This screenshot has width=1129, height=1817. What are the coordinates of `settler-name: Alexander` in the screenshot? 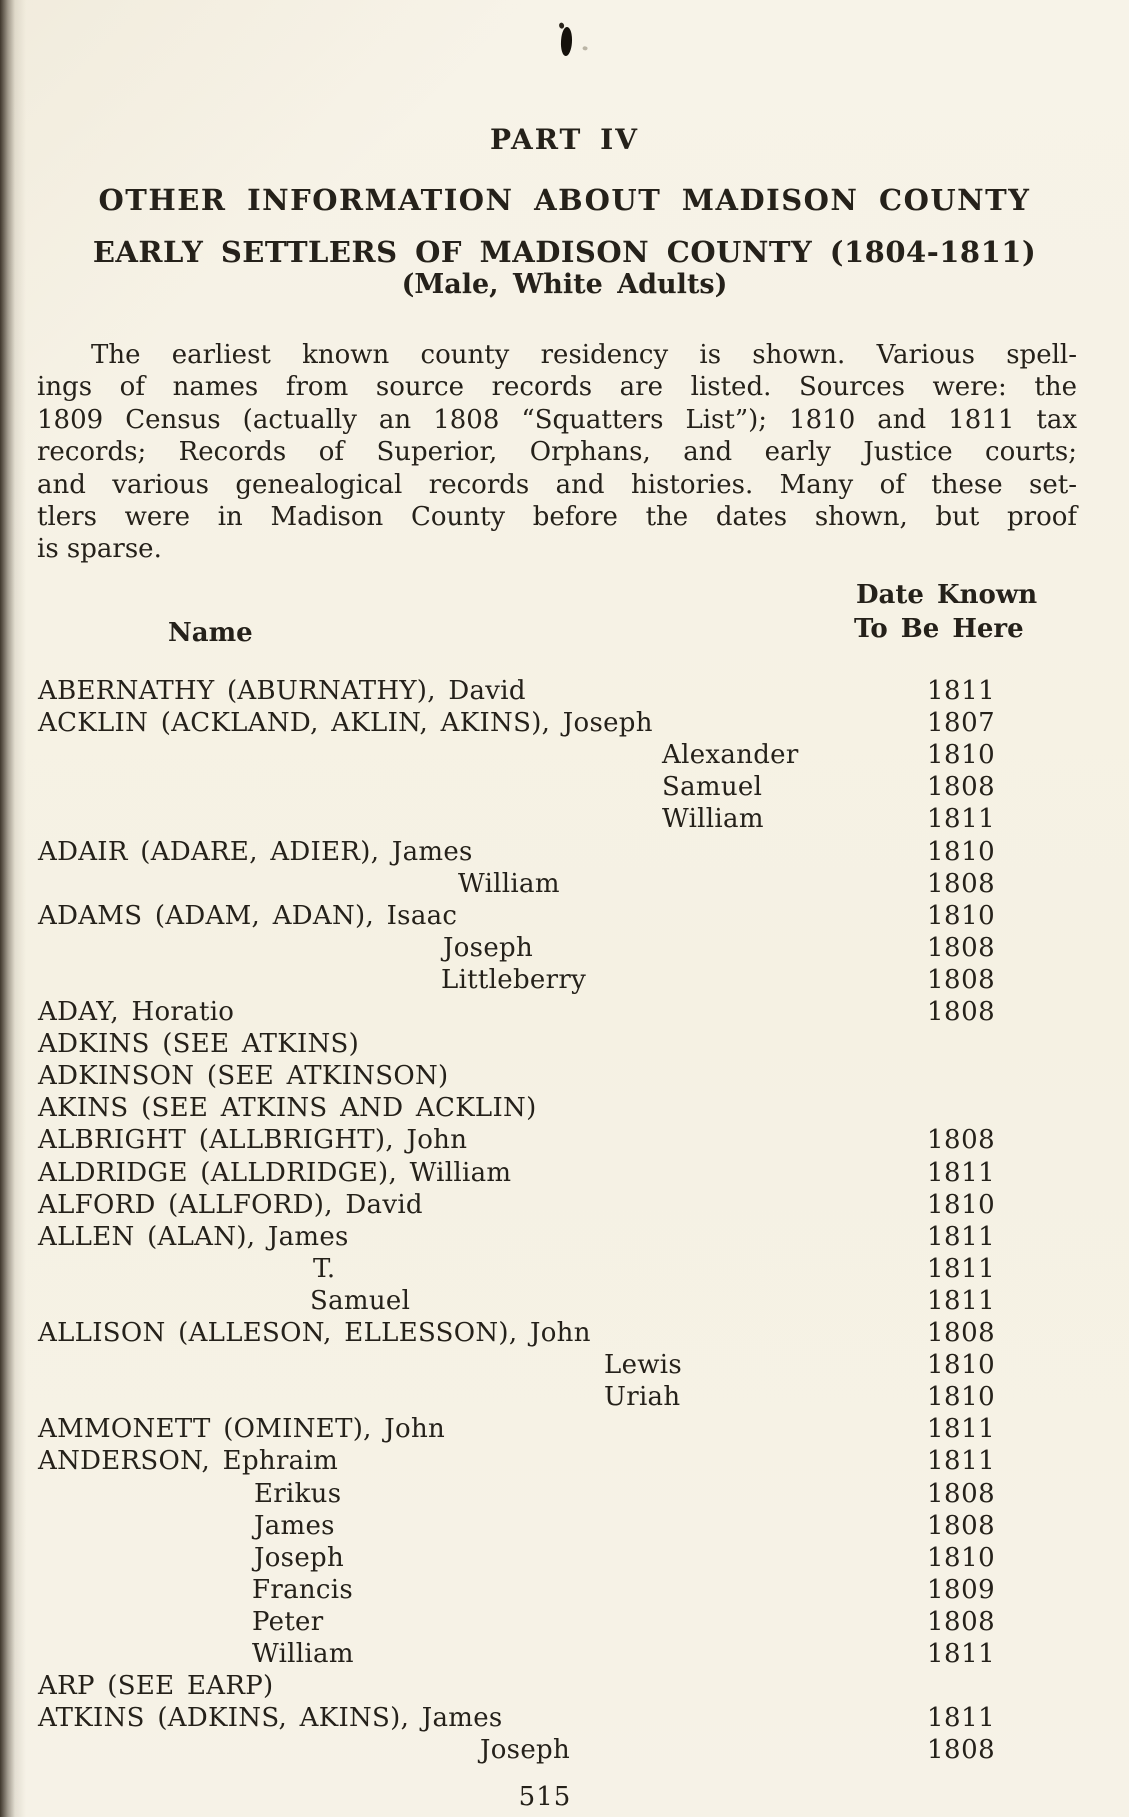 It's located at (730, 755).